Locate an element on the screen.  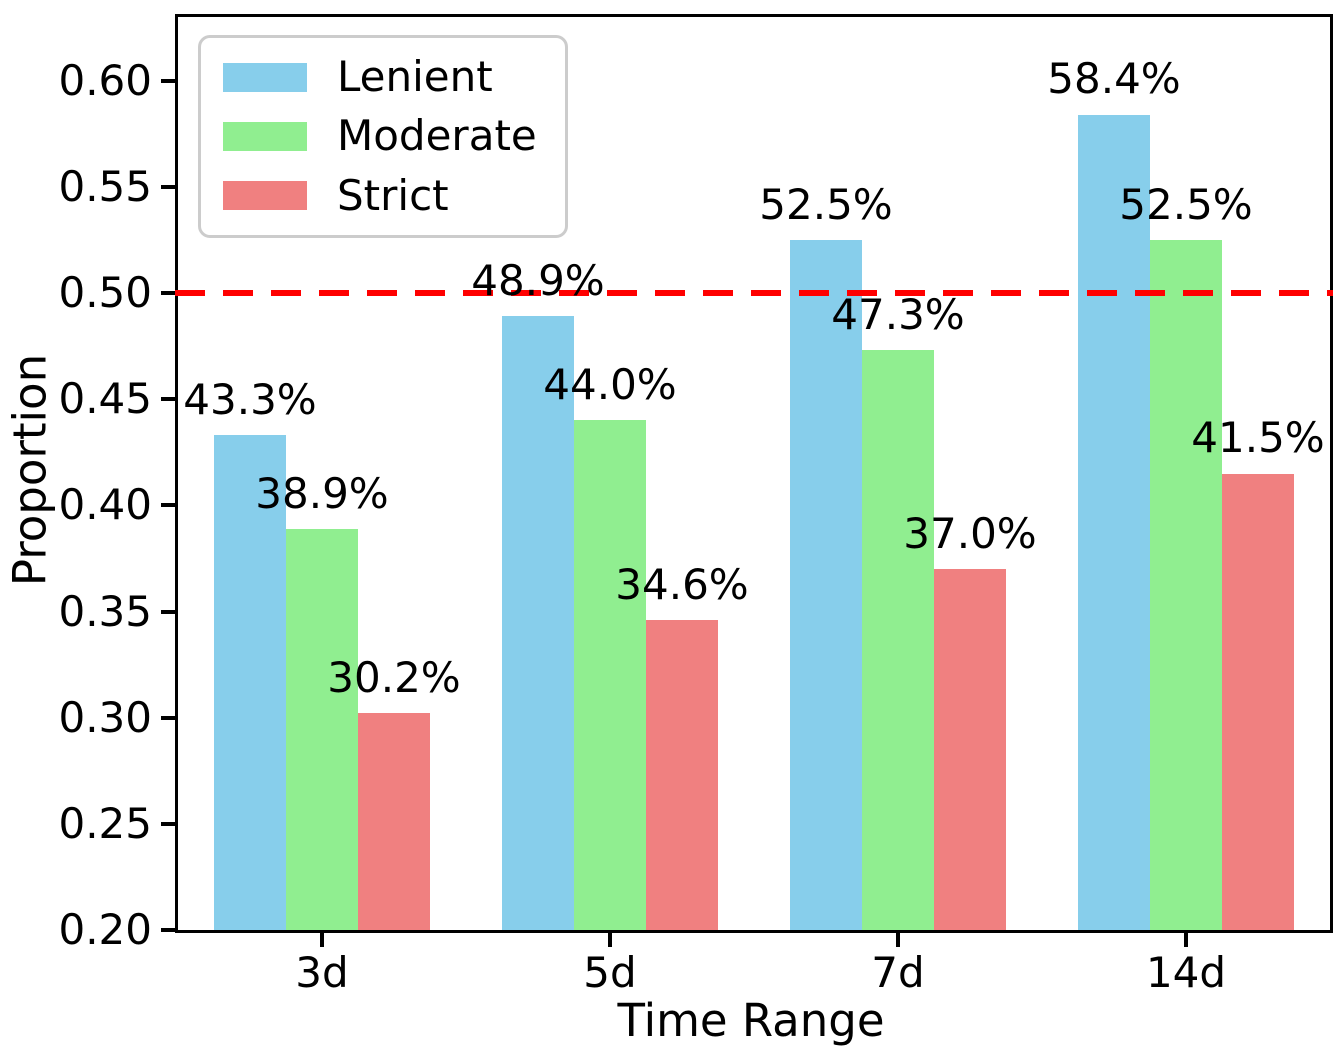
bar-value-label: 34.6% is located at coordinates (682, 584).